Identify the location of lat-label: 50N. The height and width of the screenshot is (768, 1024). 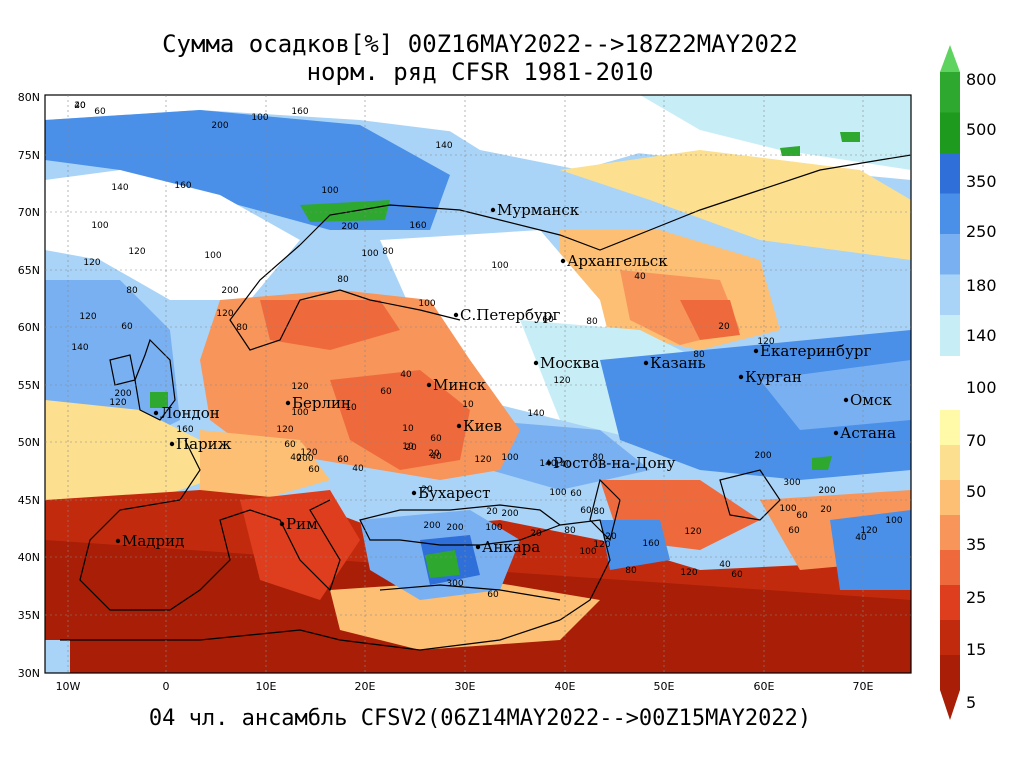
(29, 442).